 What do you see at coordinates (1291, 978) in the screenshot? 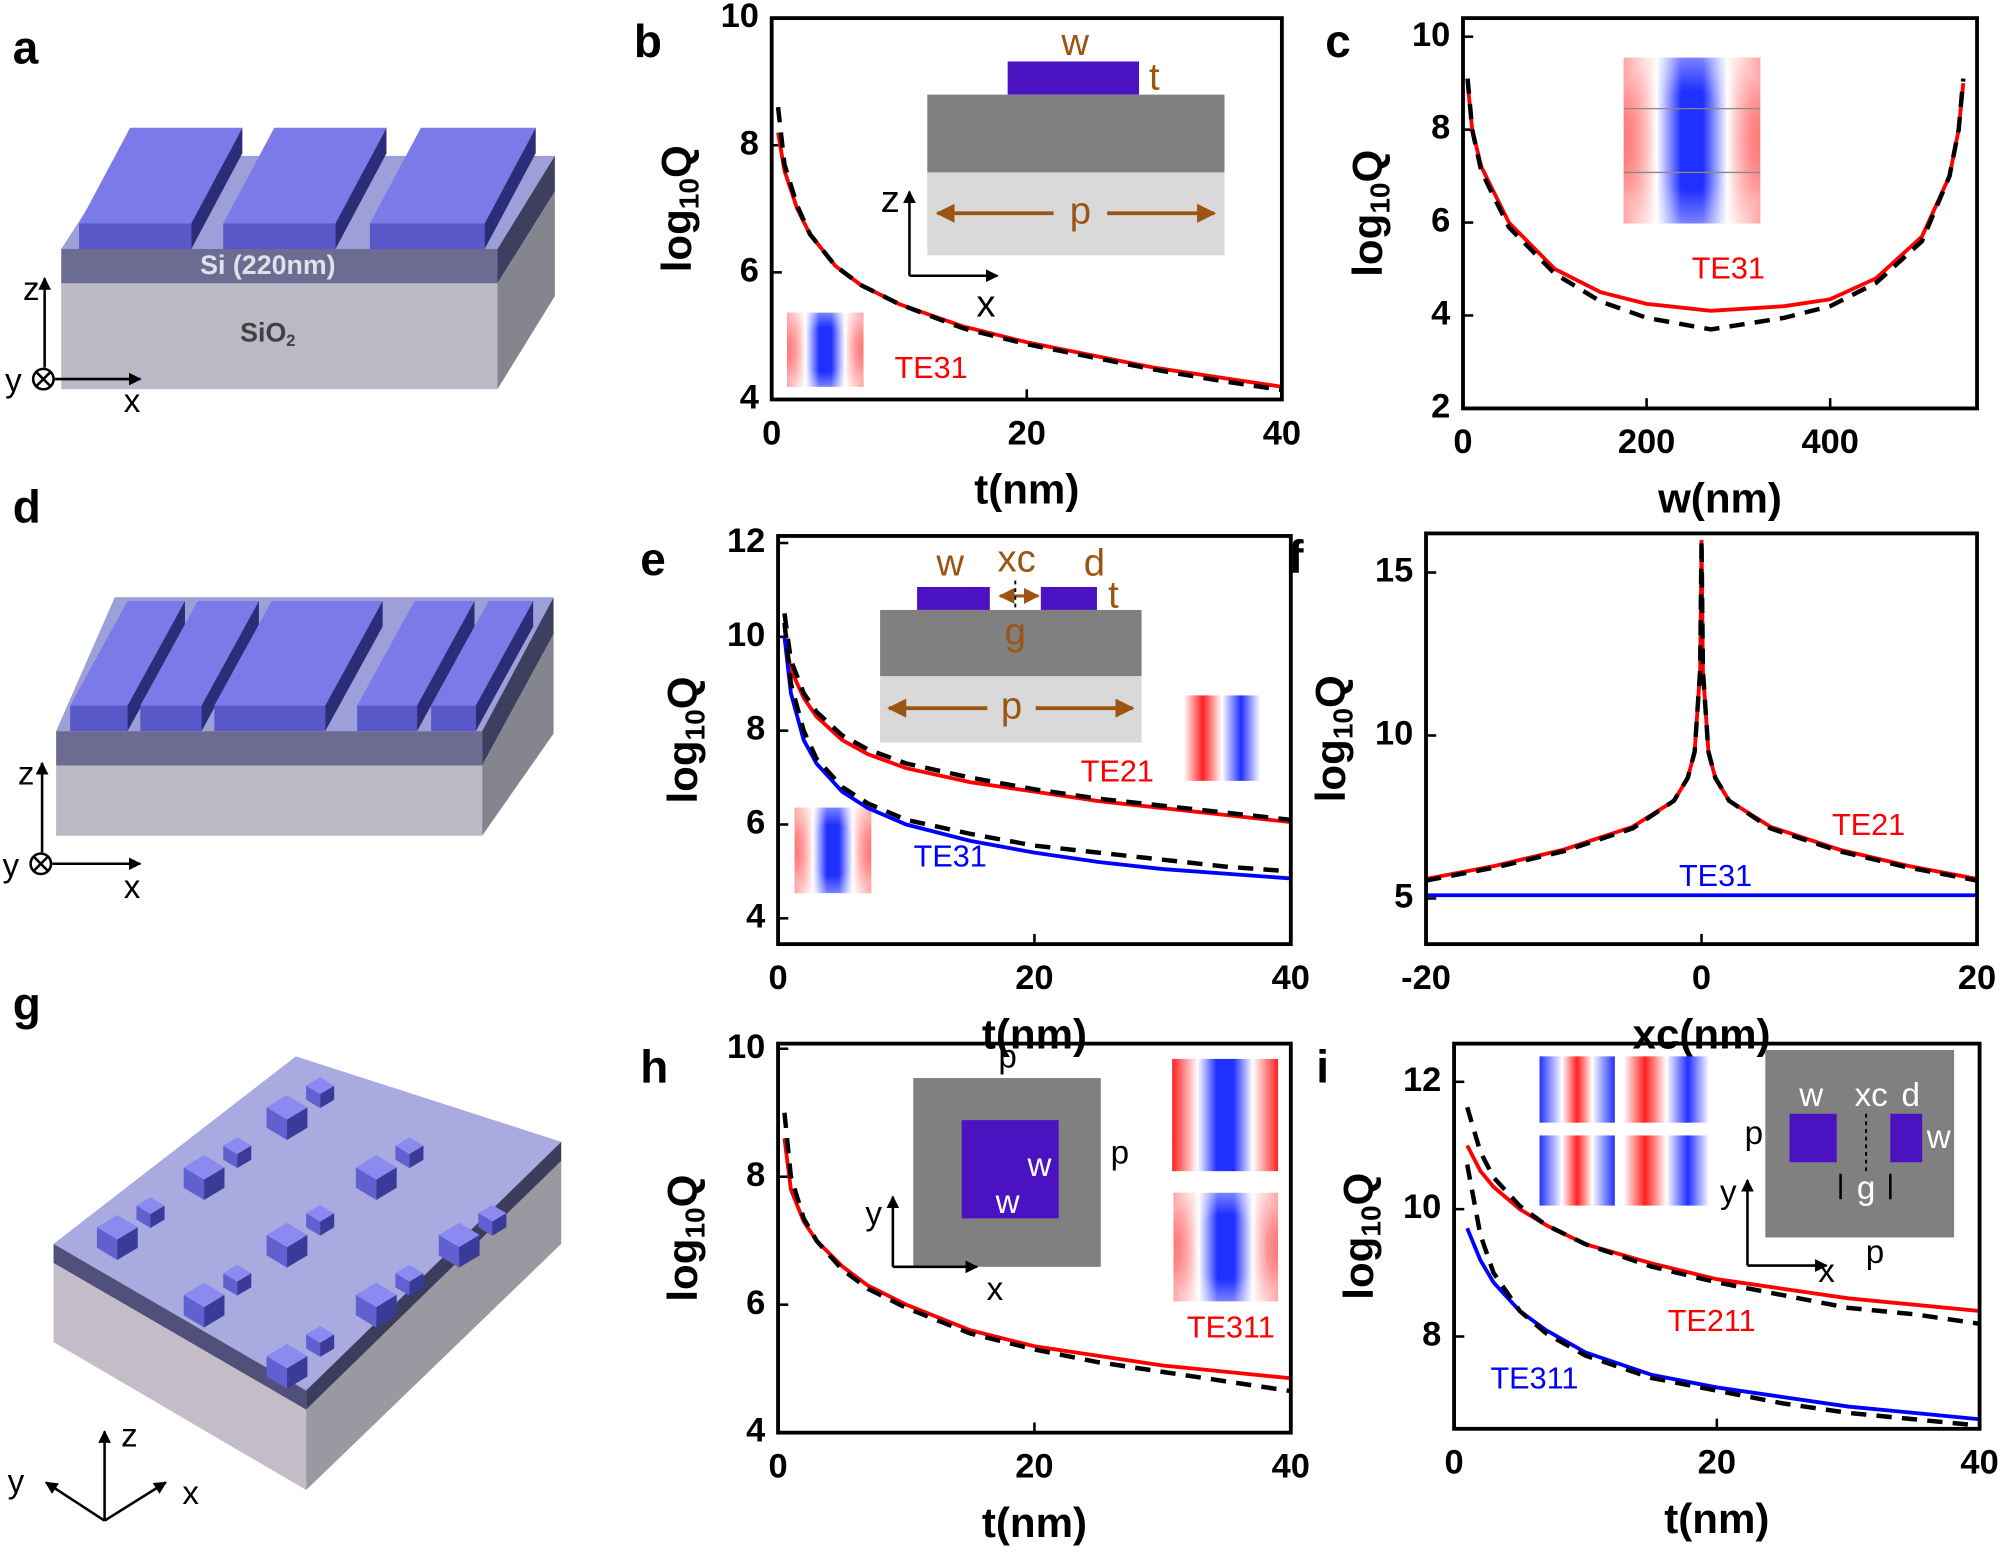
I see `x-tick-label: 40` at bounding box center [1291, 978].